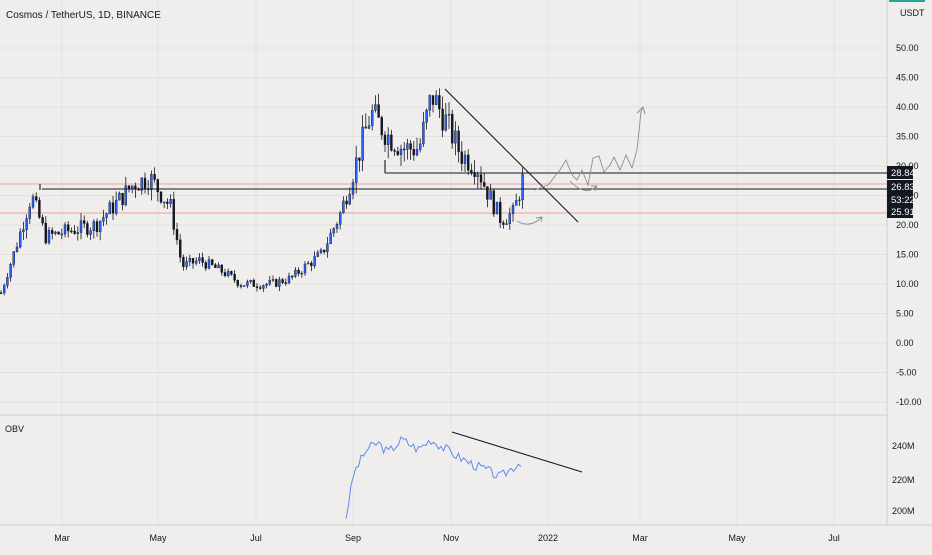 Image resolution: width=932 pixels, height=555 pixels. What do you see at coordinates (451, 538) in the screenshot?
I see `time-tick: Nov` at bounding box center [451, 538].